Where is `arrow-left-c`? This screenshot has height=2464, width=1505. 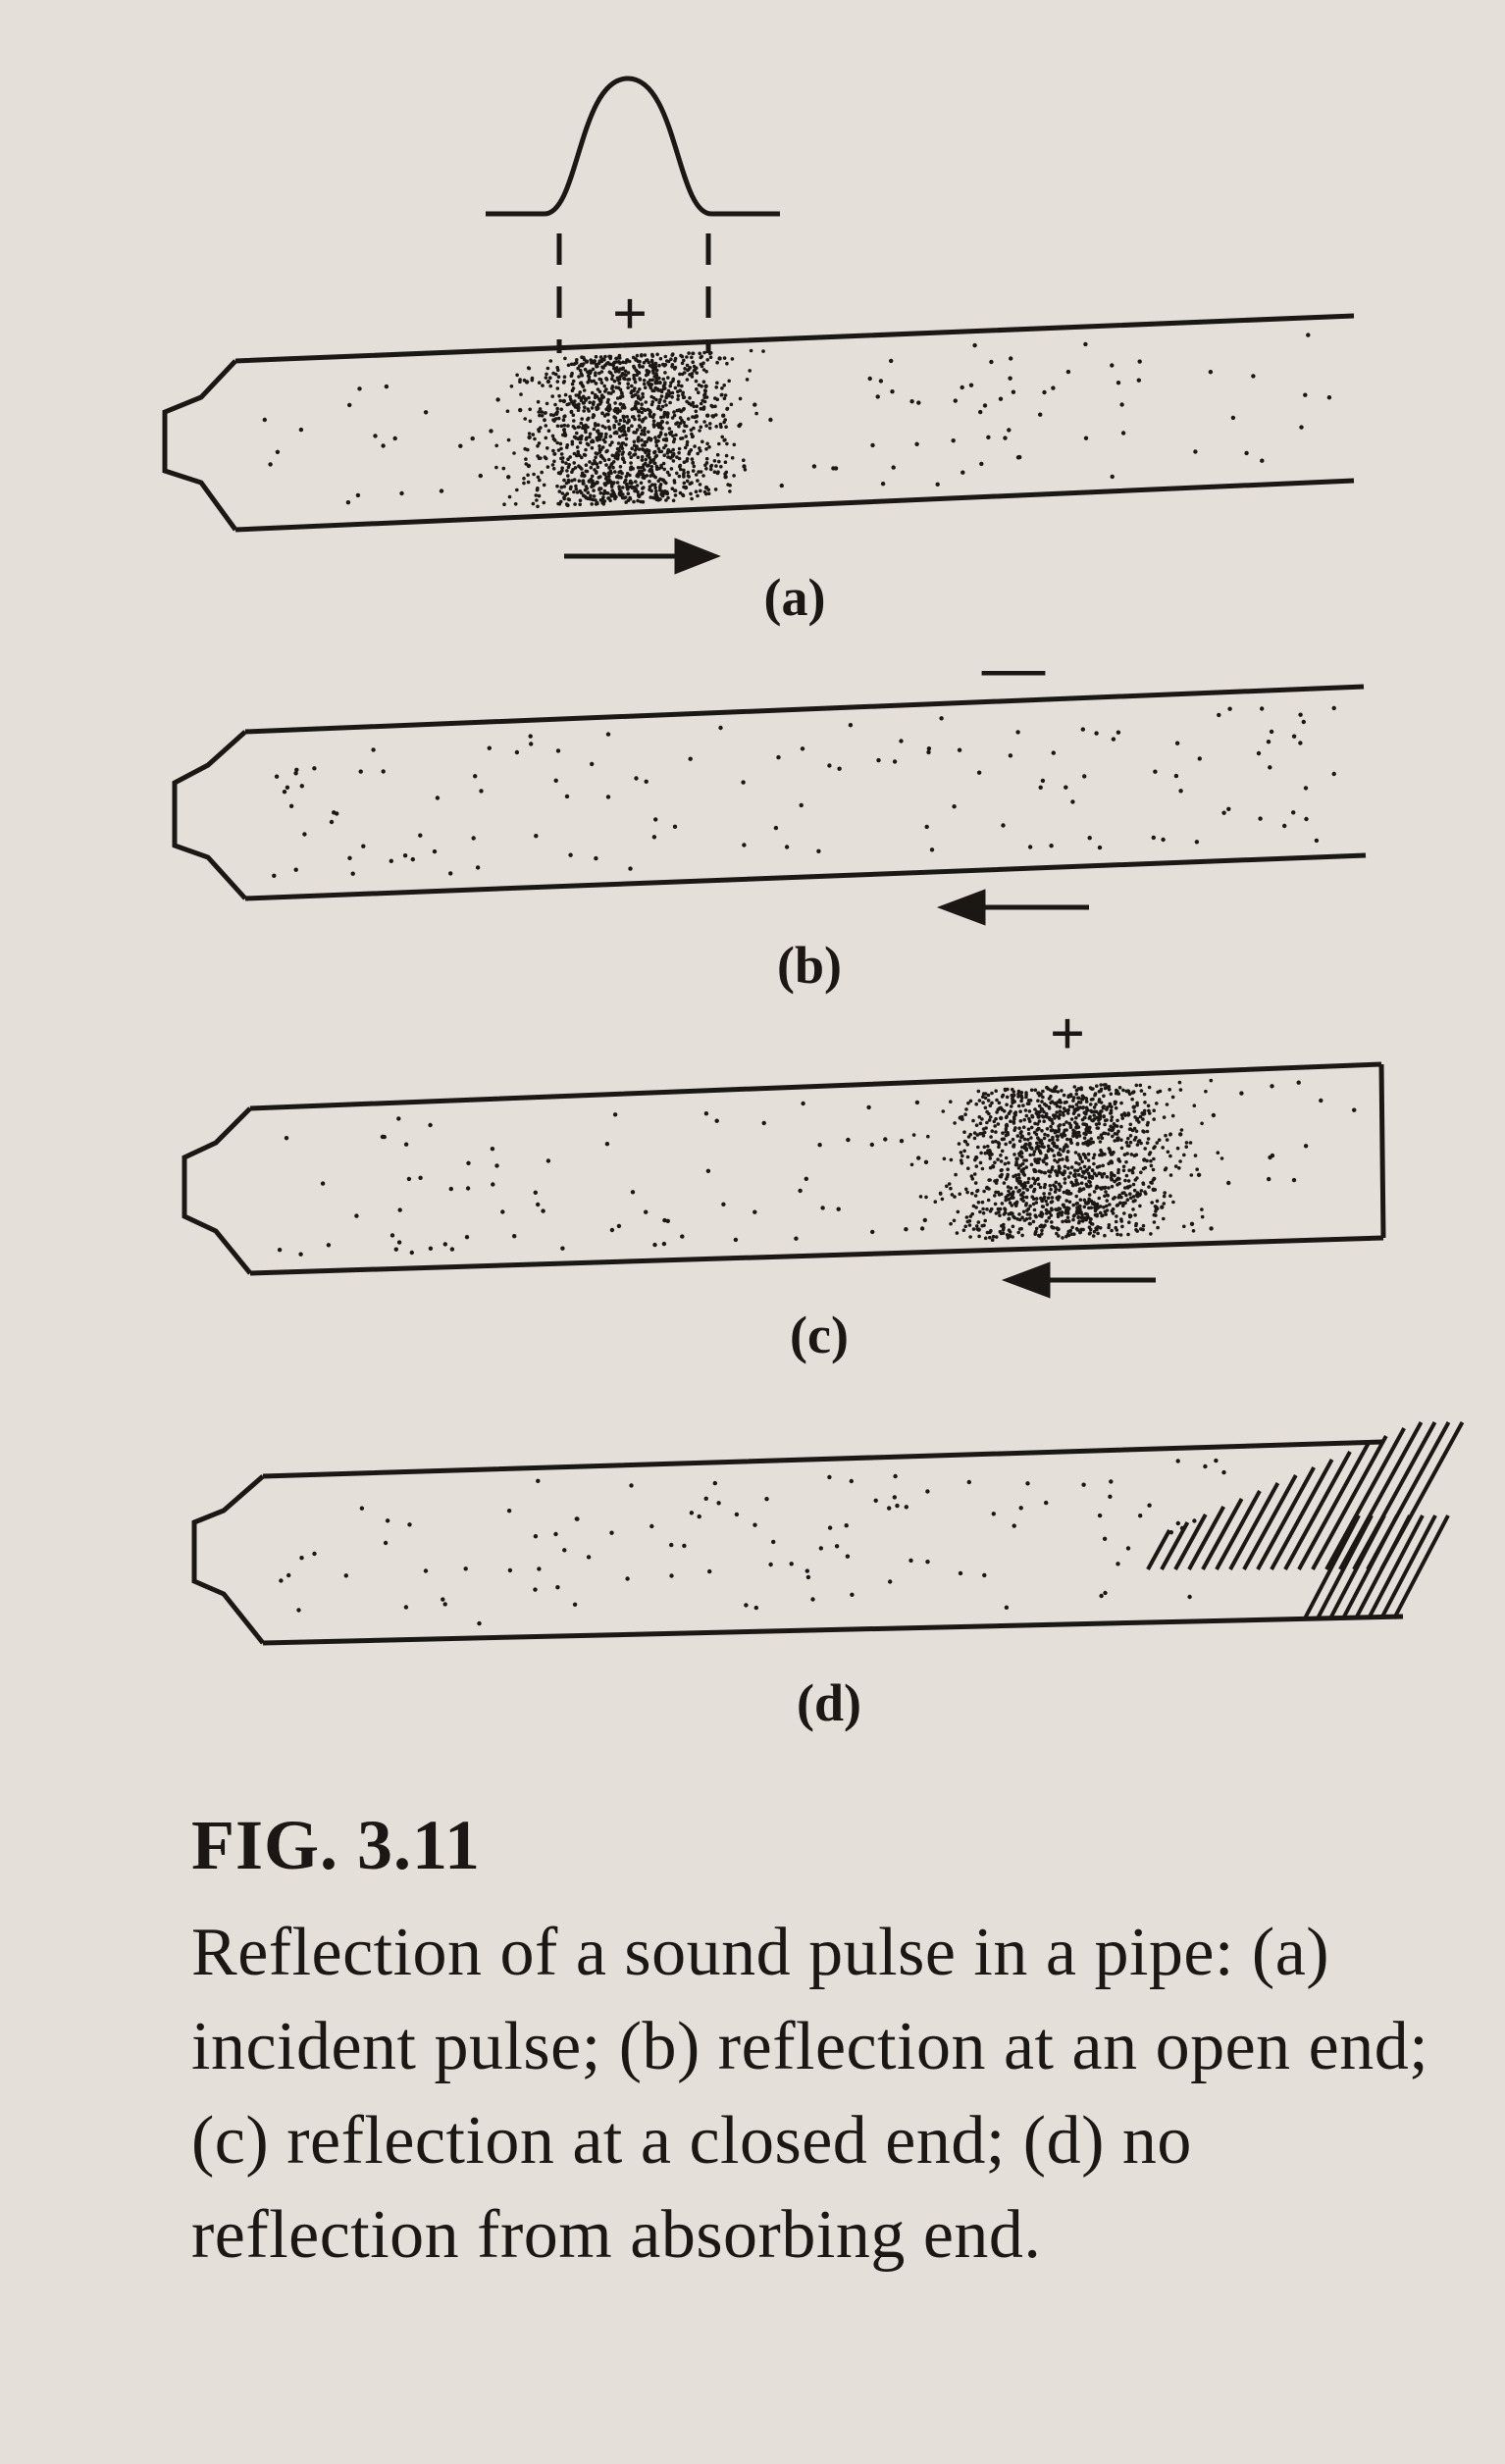
arrow-left-c is located at coordinates (1078, 1280).